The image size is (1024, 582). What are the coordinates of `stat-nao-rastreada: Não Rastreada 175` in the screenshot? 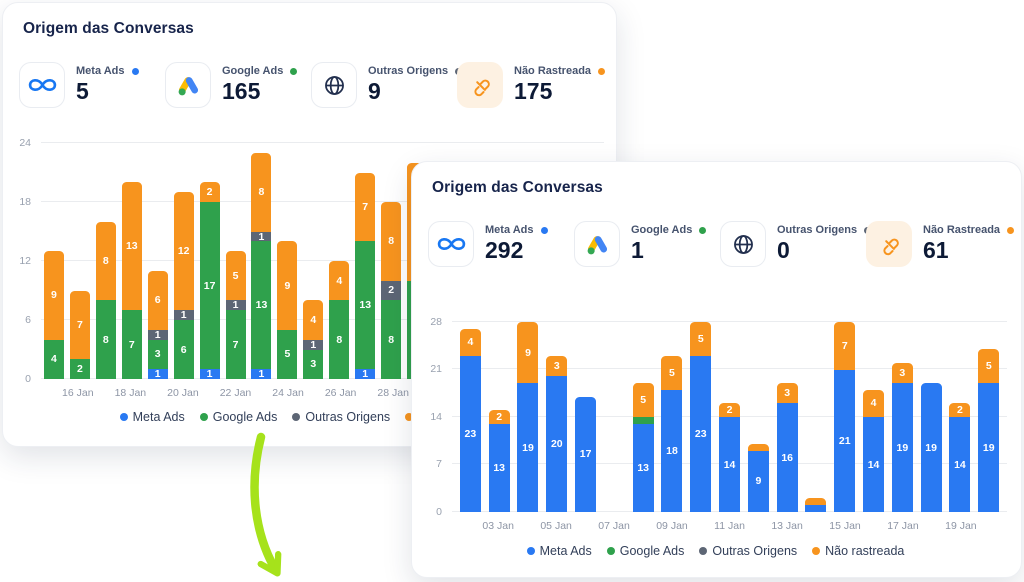 It's located at (531, 85).